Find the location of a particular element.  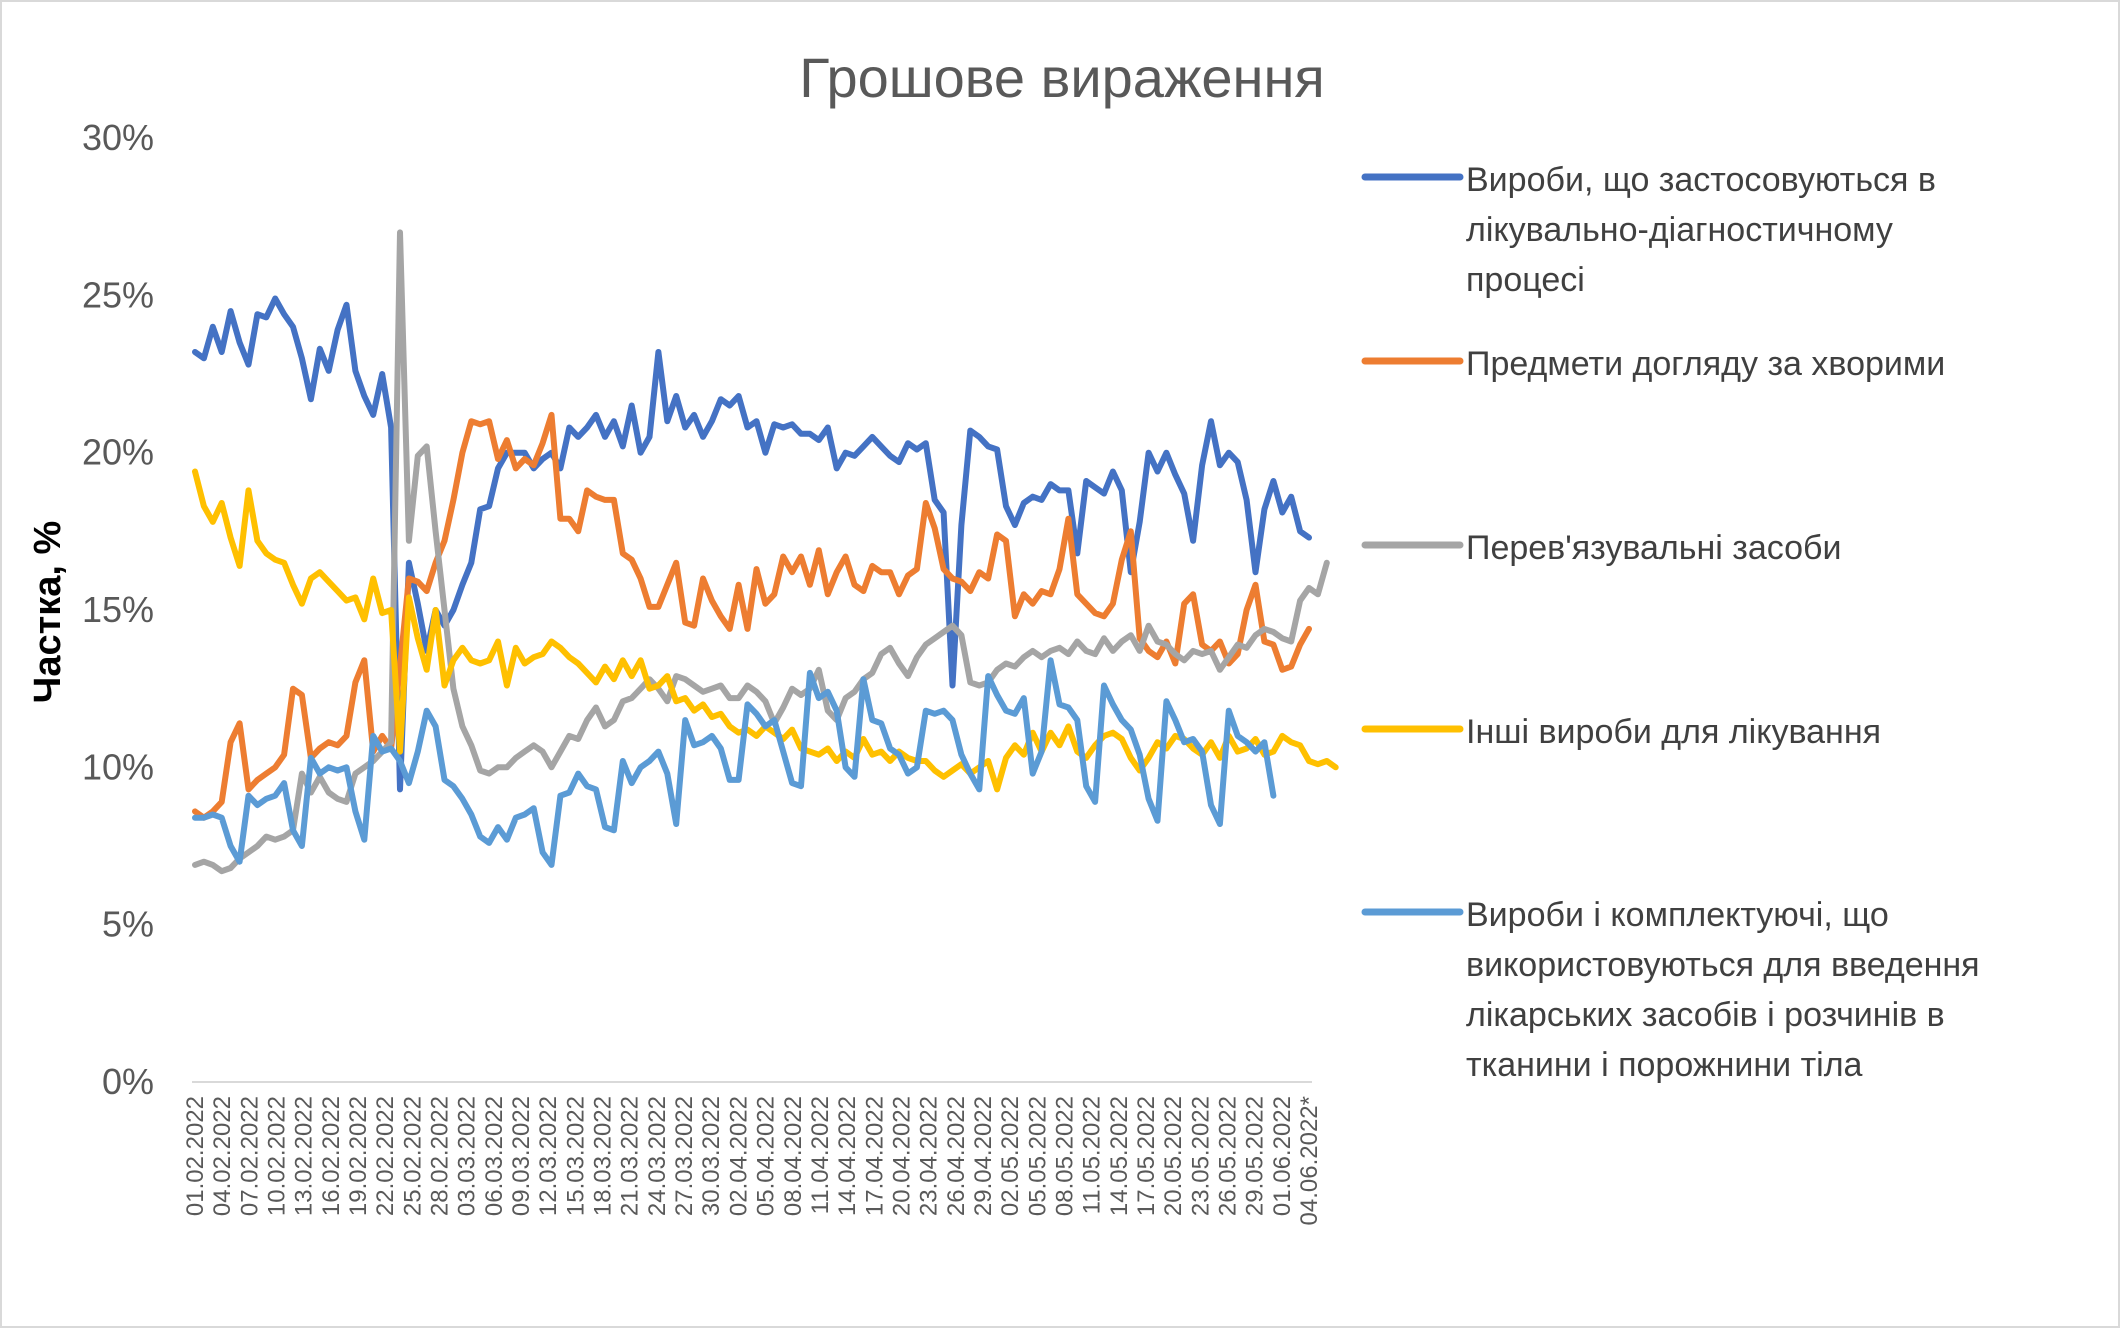

x-tick-label: 04.06.2022* is located at coordinates (1309, 1160).